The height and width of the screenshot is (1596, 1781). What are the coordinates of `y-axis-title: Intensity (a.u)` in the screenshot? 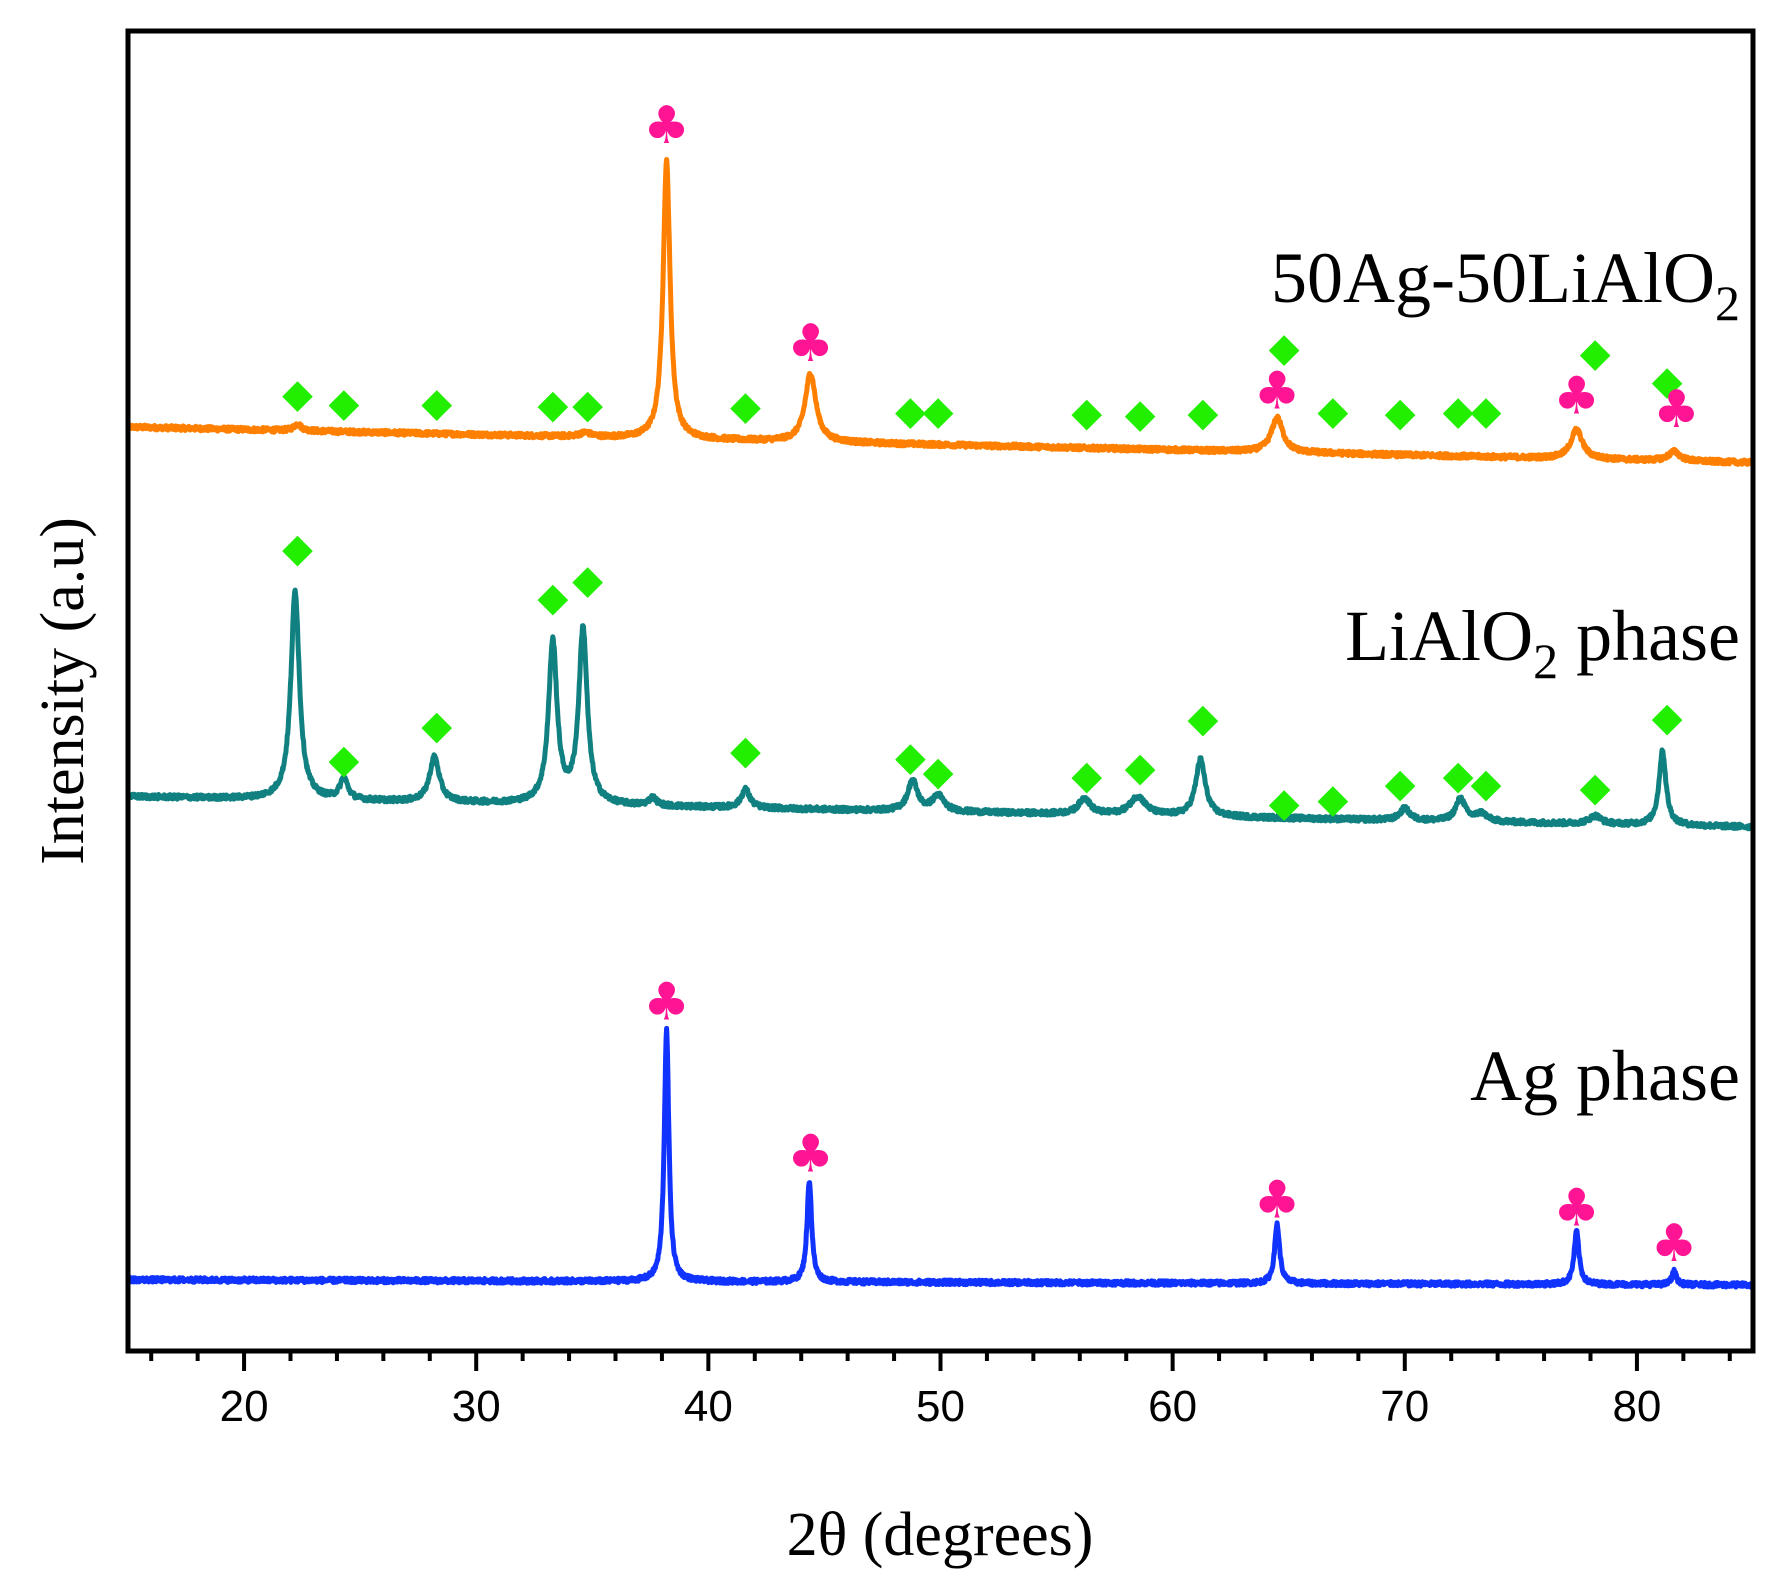 It's located at (63, 691).